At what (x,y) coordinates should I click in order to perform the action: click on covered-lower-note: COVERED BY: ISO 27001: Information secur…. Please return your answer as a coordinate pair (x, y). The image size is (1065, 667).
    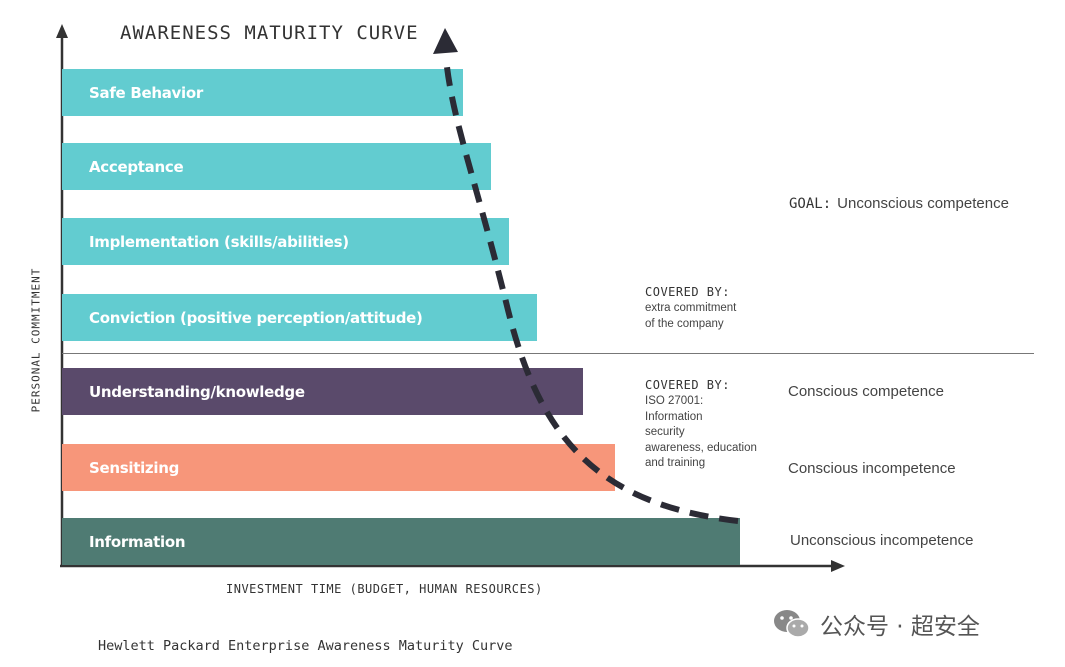
    Looking at the image, I should click on (701, 425).